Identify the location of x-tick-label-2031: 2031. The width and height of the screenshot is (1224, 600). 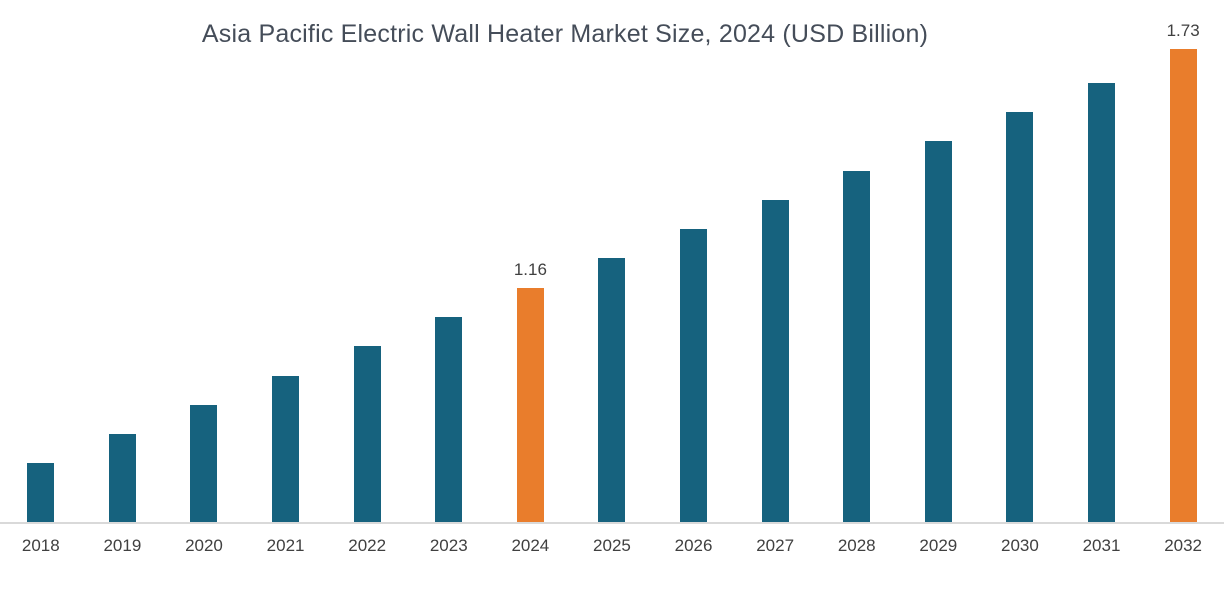
(1101, 545).